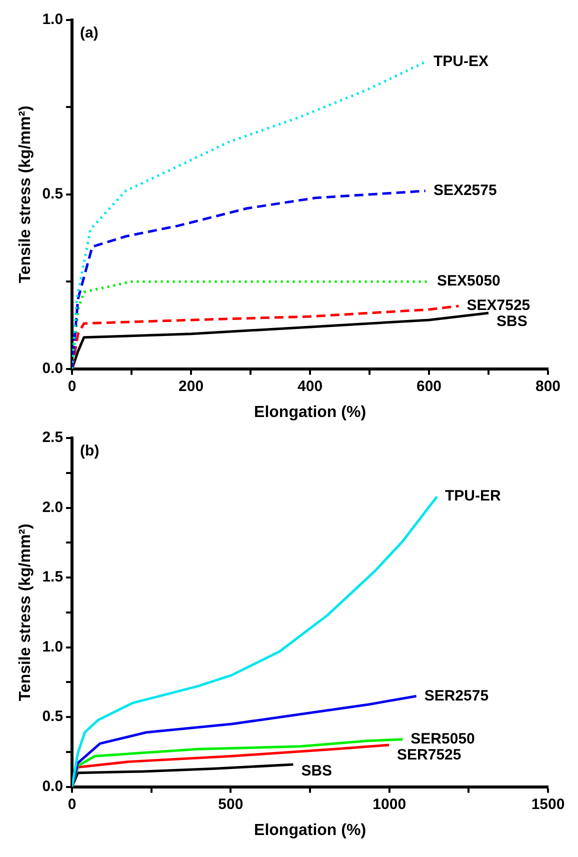 The width and height of the screenshot is (578, 857). Describe the element at coordinates (498, 305) in the screenshot. I see `series-label: SEX7525` at that location.